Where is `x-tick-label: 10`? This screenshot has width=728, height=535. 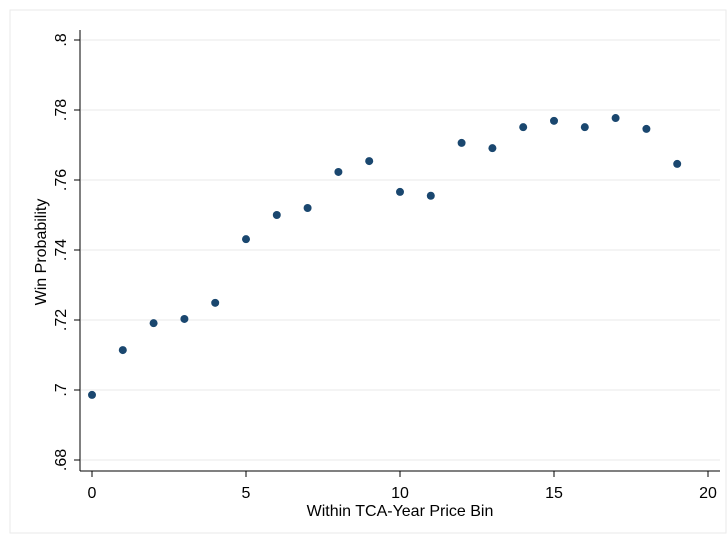 x-tick-label: 10 is located at coordinates (400, 493).